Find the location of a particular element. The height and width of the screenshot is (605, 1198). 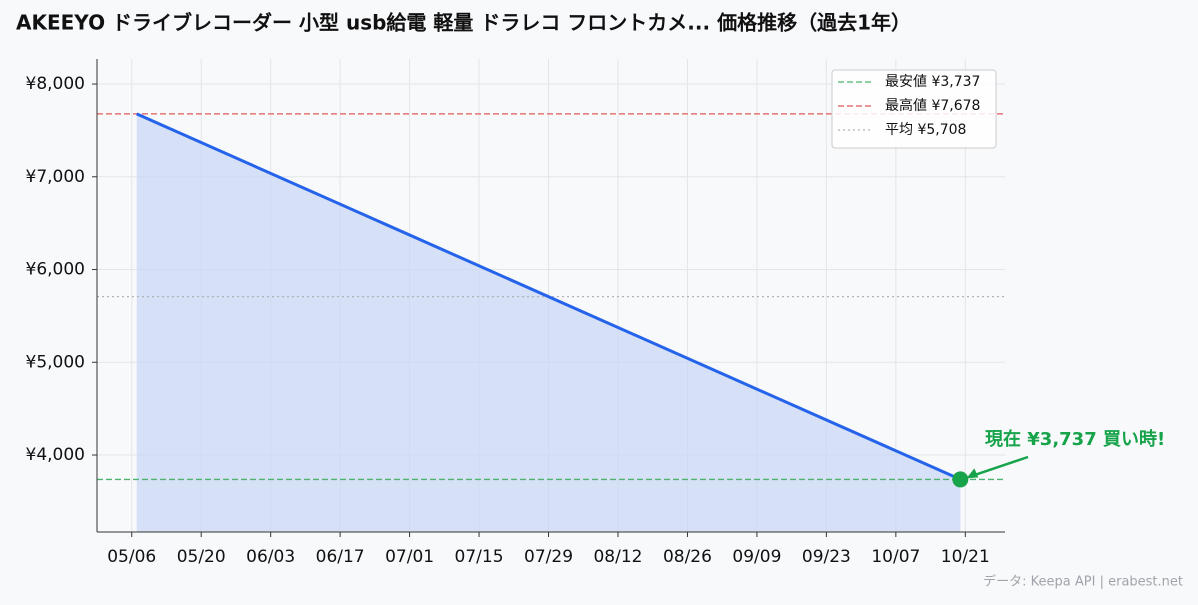

x-tick-label: 07/15 is located at coordinates (479, 557).